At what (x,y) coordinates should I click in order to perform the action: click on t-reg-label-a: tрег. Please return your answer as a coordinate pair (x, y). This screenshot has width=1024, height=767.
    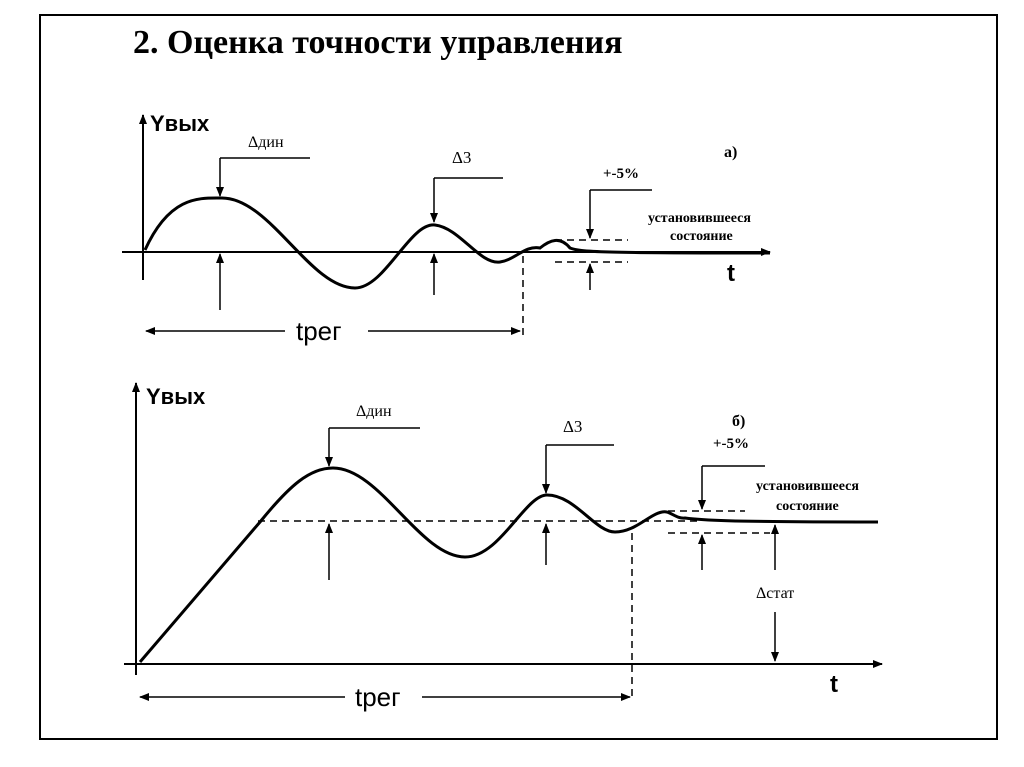
    Looking at the image, I should click on (319, 331).